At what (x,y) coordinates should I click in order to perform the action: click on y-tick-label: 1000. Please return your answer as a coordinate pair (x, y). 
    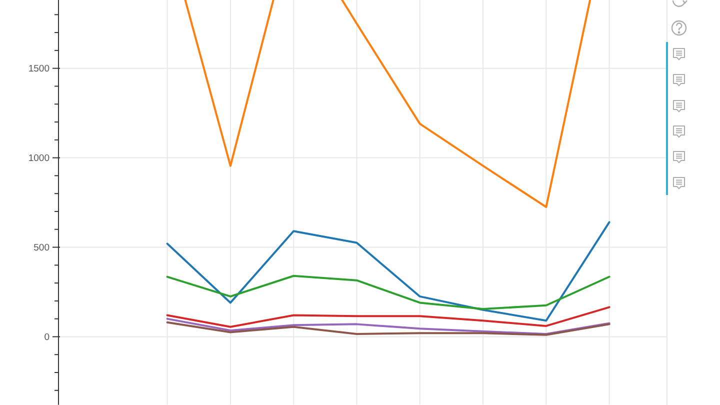
    Looking at the image, I should click on (39, 158).